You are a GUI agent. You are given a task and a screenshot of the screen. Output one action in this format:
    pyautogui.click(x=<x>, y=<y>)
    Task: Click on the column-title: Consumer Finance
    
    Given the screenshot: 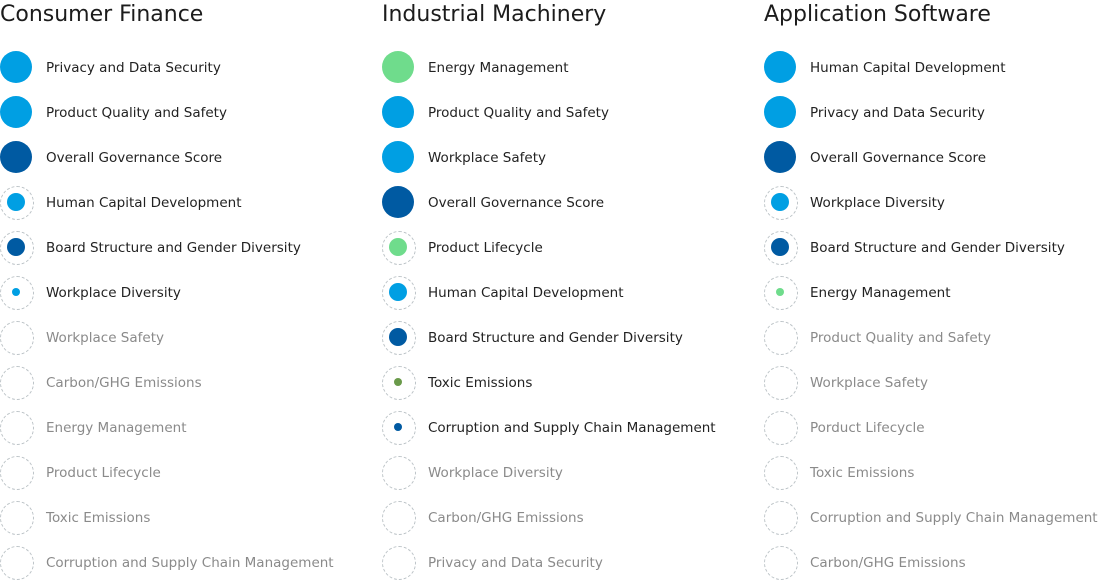 What is the action you would take?
    pyautogui.click(x=102, y=14)
    